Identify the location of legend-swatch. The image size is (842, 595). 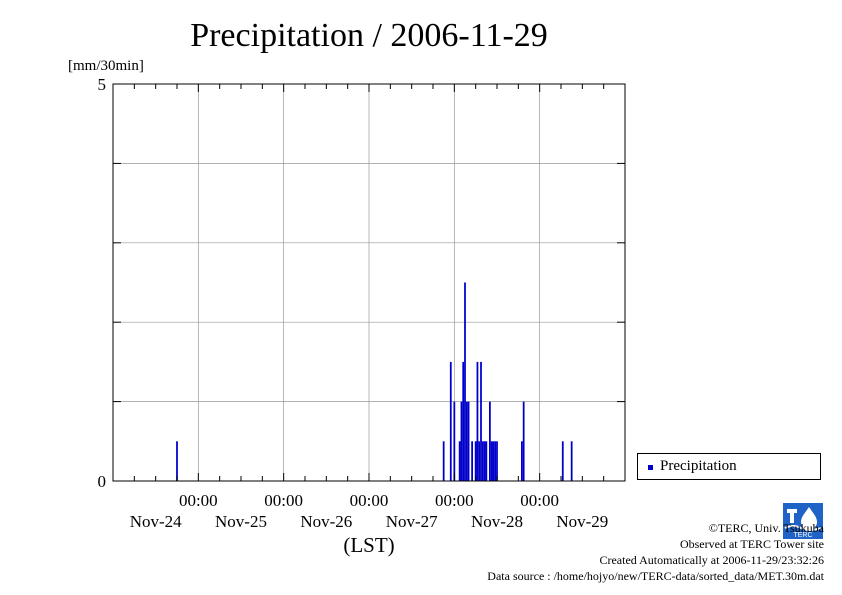
(650, 467).